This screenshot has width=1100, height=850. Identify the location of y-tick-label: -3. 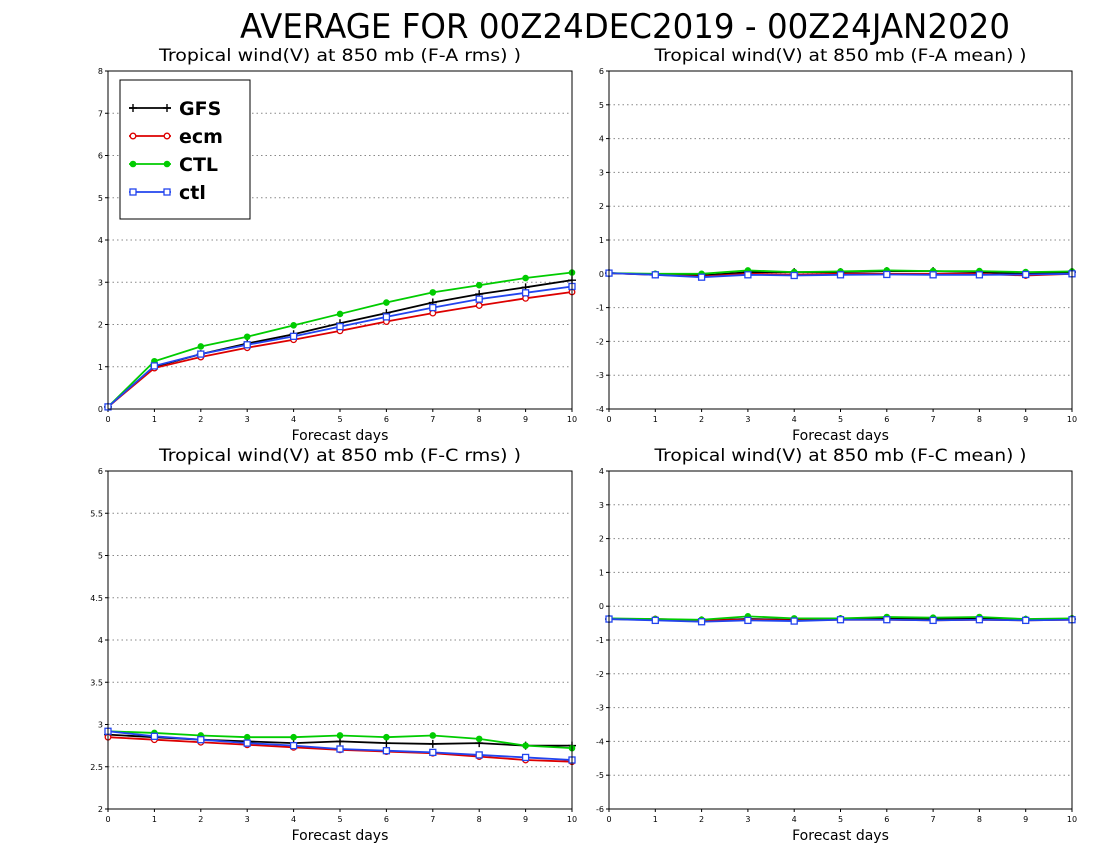
(600, 708).